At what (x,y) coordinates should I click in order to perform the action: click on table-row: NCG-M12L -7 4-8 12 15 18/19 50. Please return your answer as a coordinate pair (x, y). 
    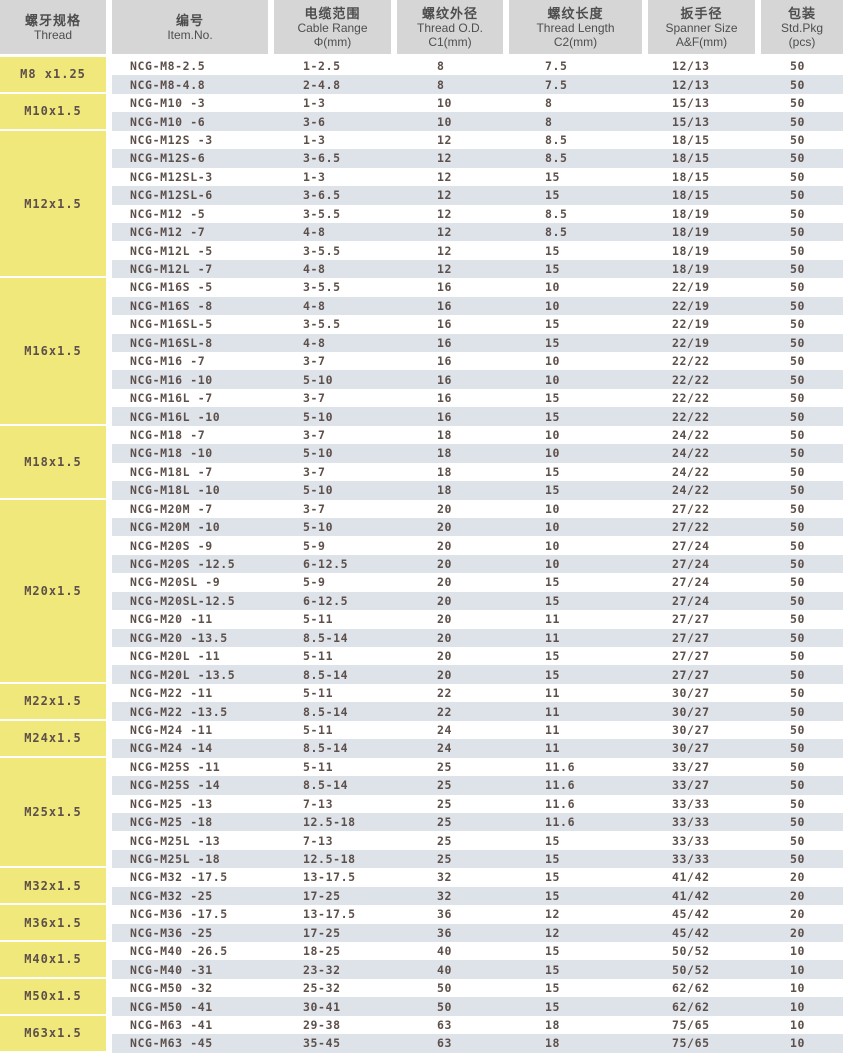
    Looking at the image, I should click on (421, 269).